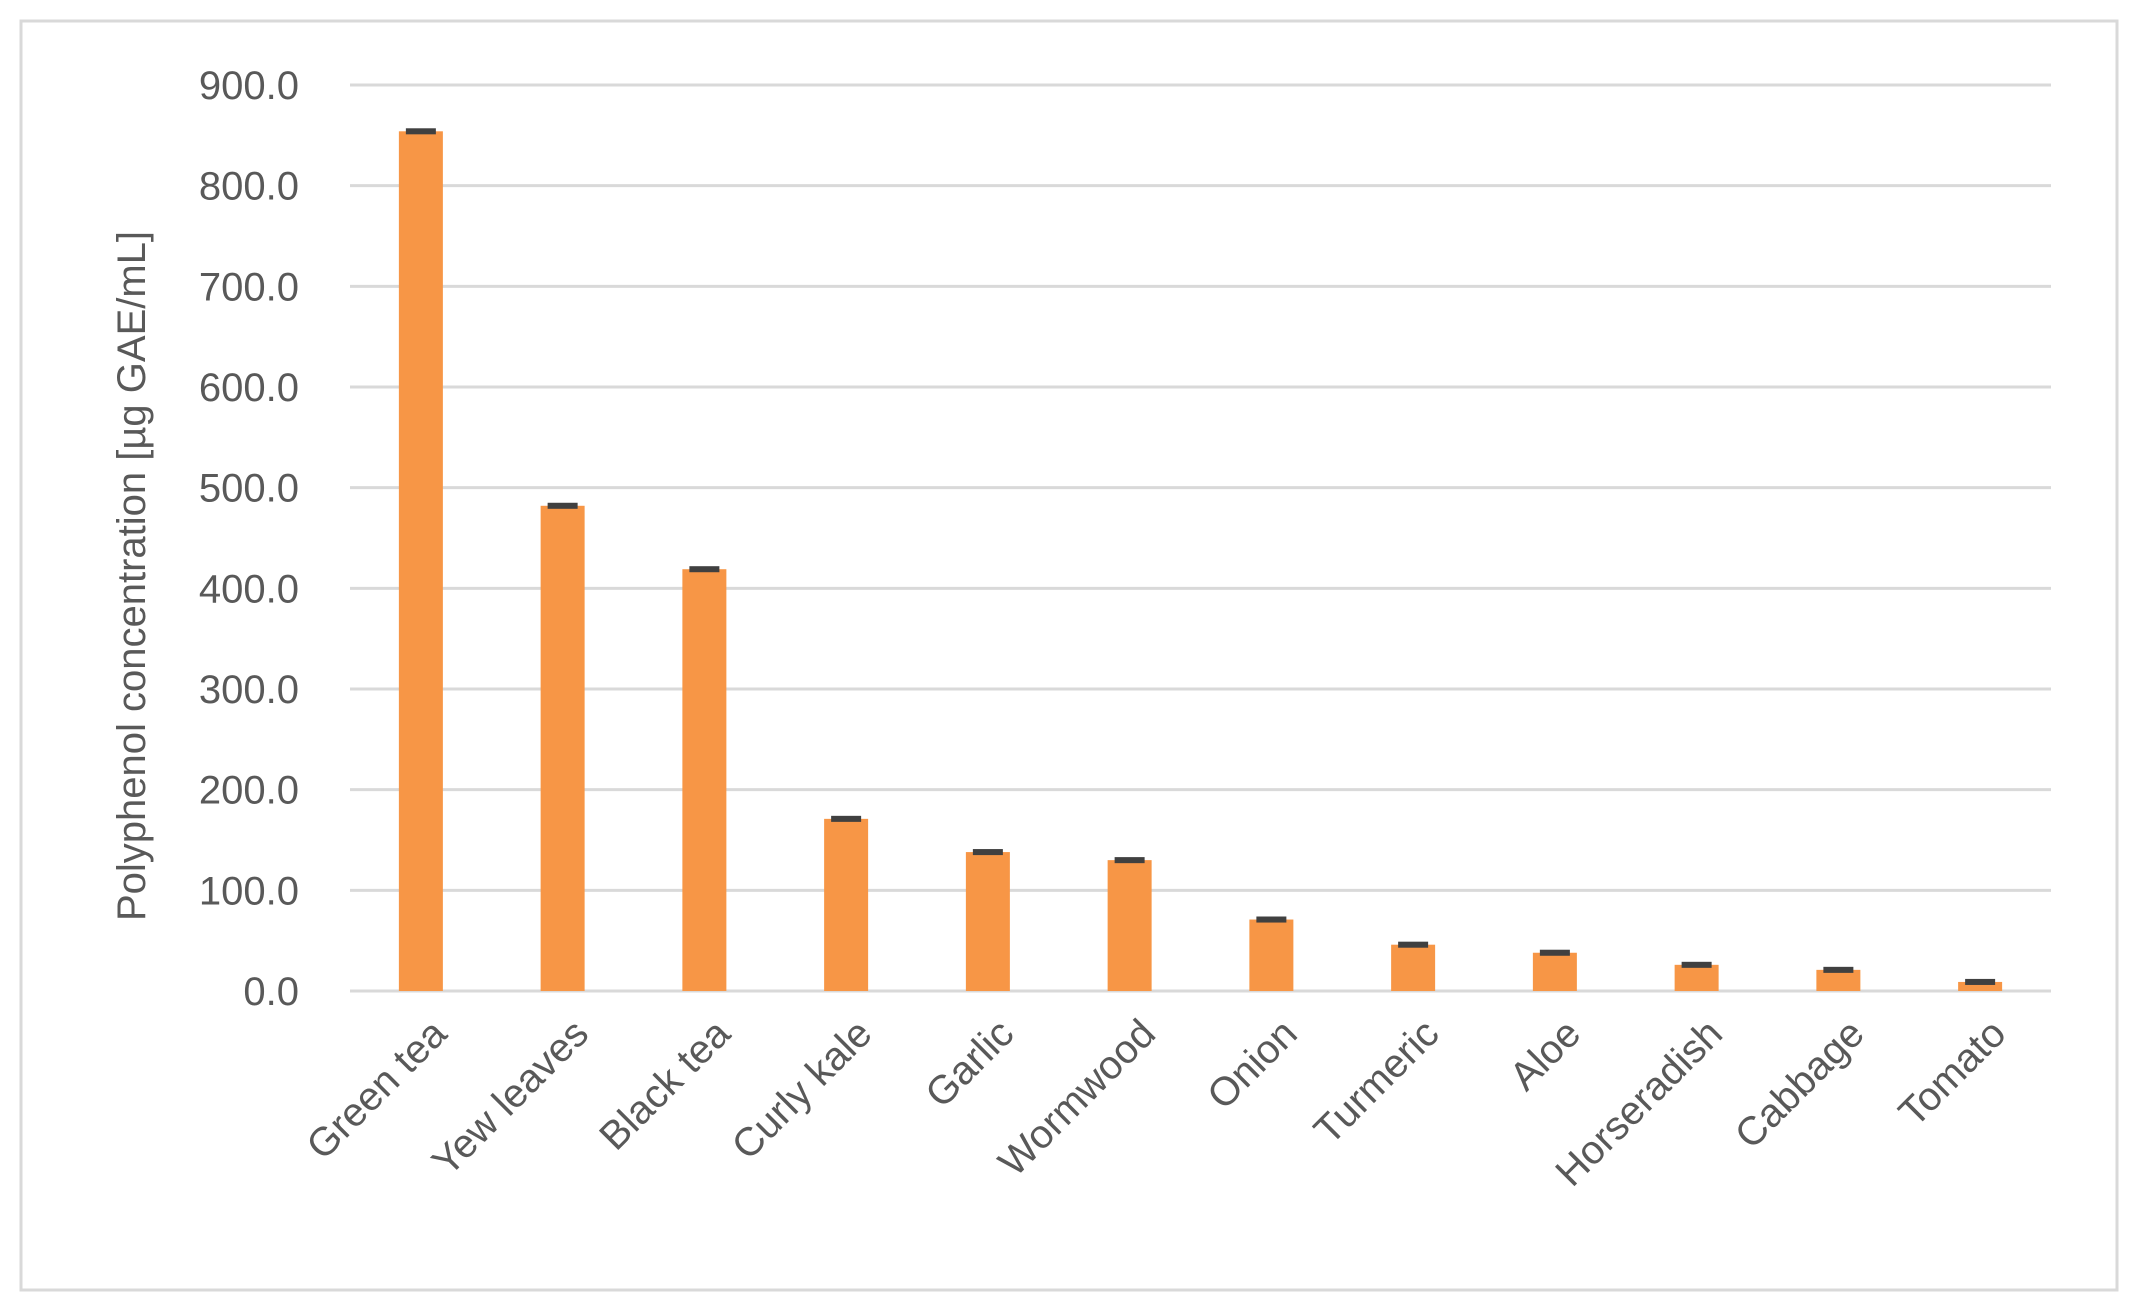 The width and height of the screenshot is (2141, 1312). I want to click on y-tick-label: 600.0, so click(249, 388).